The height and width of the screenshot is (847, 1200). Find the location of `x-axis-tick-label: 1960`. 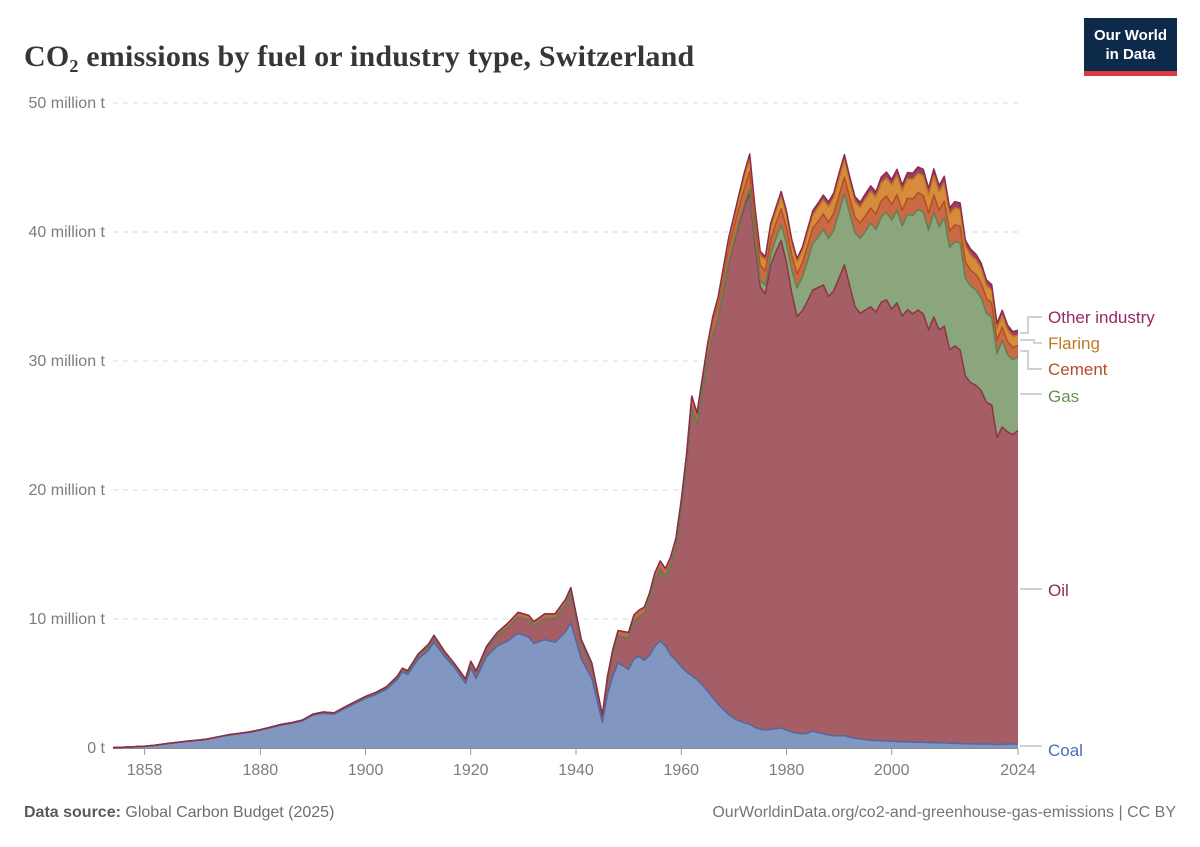

x-axis-tick-label: 1960 is located at coordinates (681, 770).